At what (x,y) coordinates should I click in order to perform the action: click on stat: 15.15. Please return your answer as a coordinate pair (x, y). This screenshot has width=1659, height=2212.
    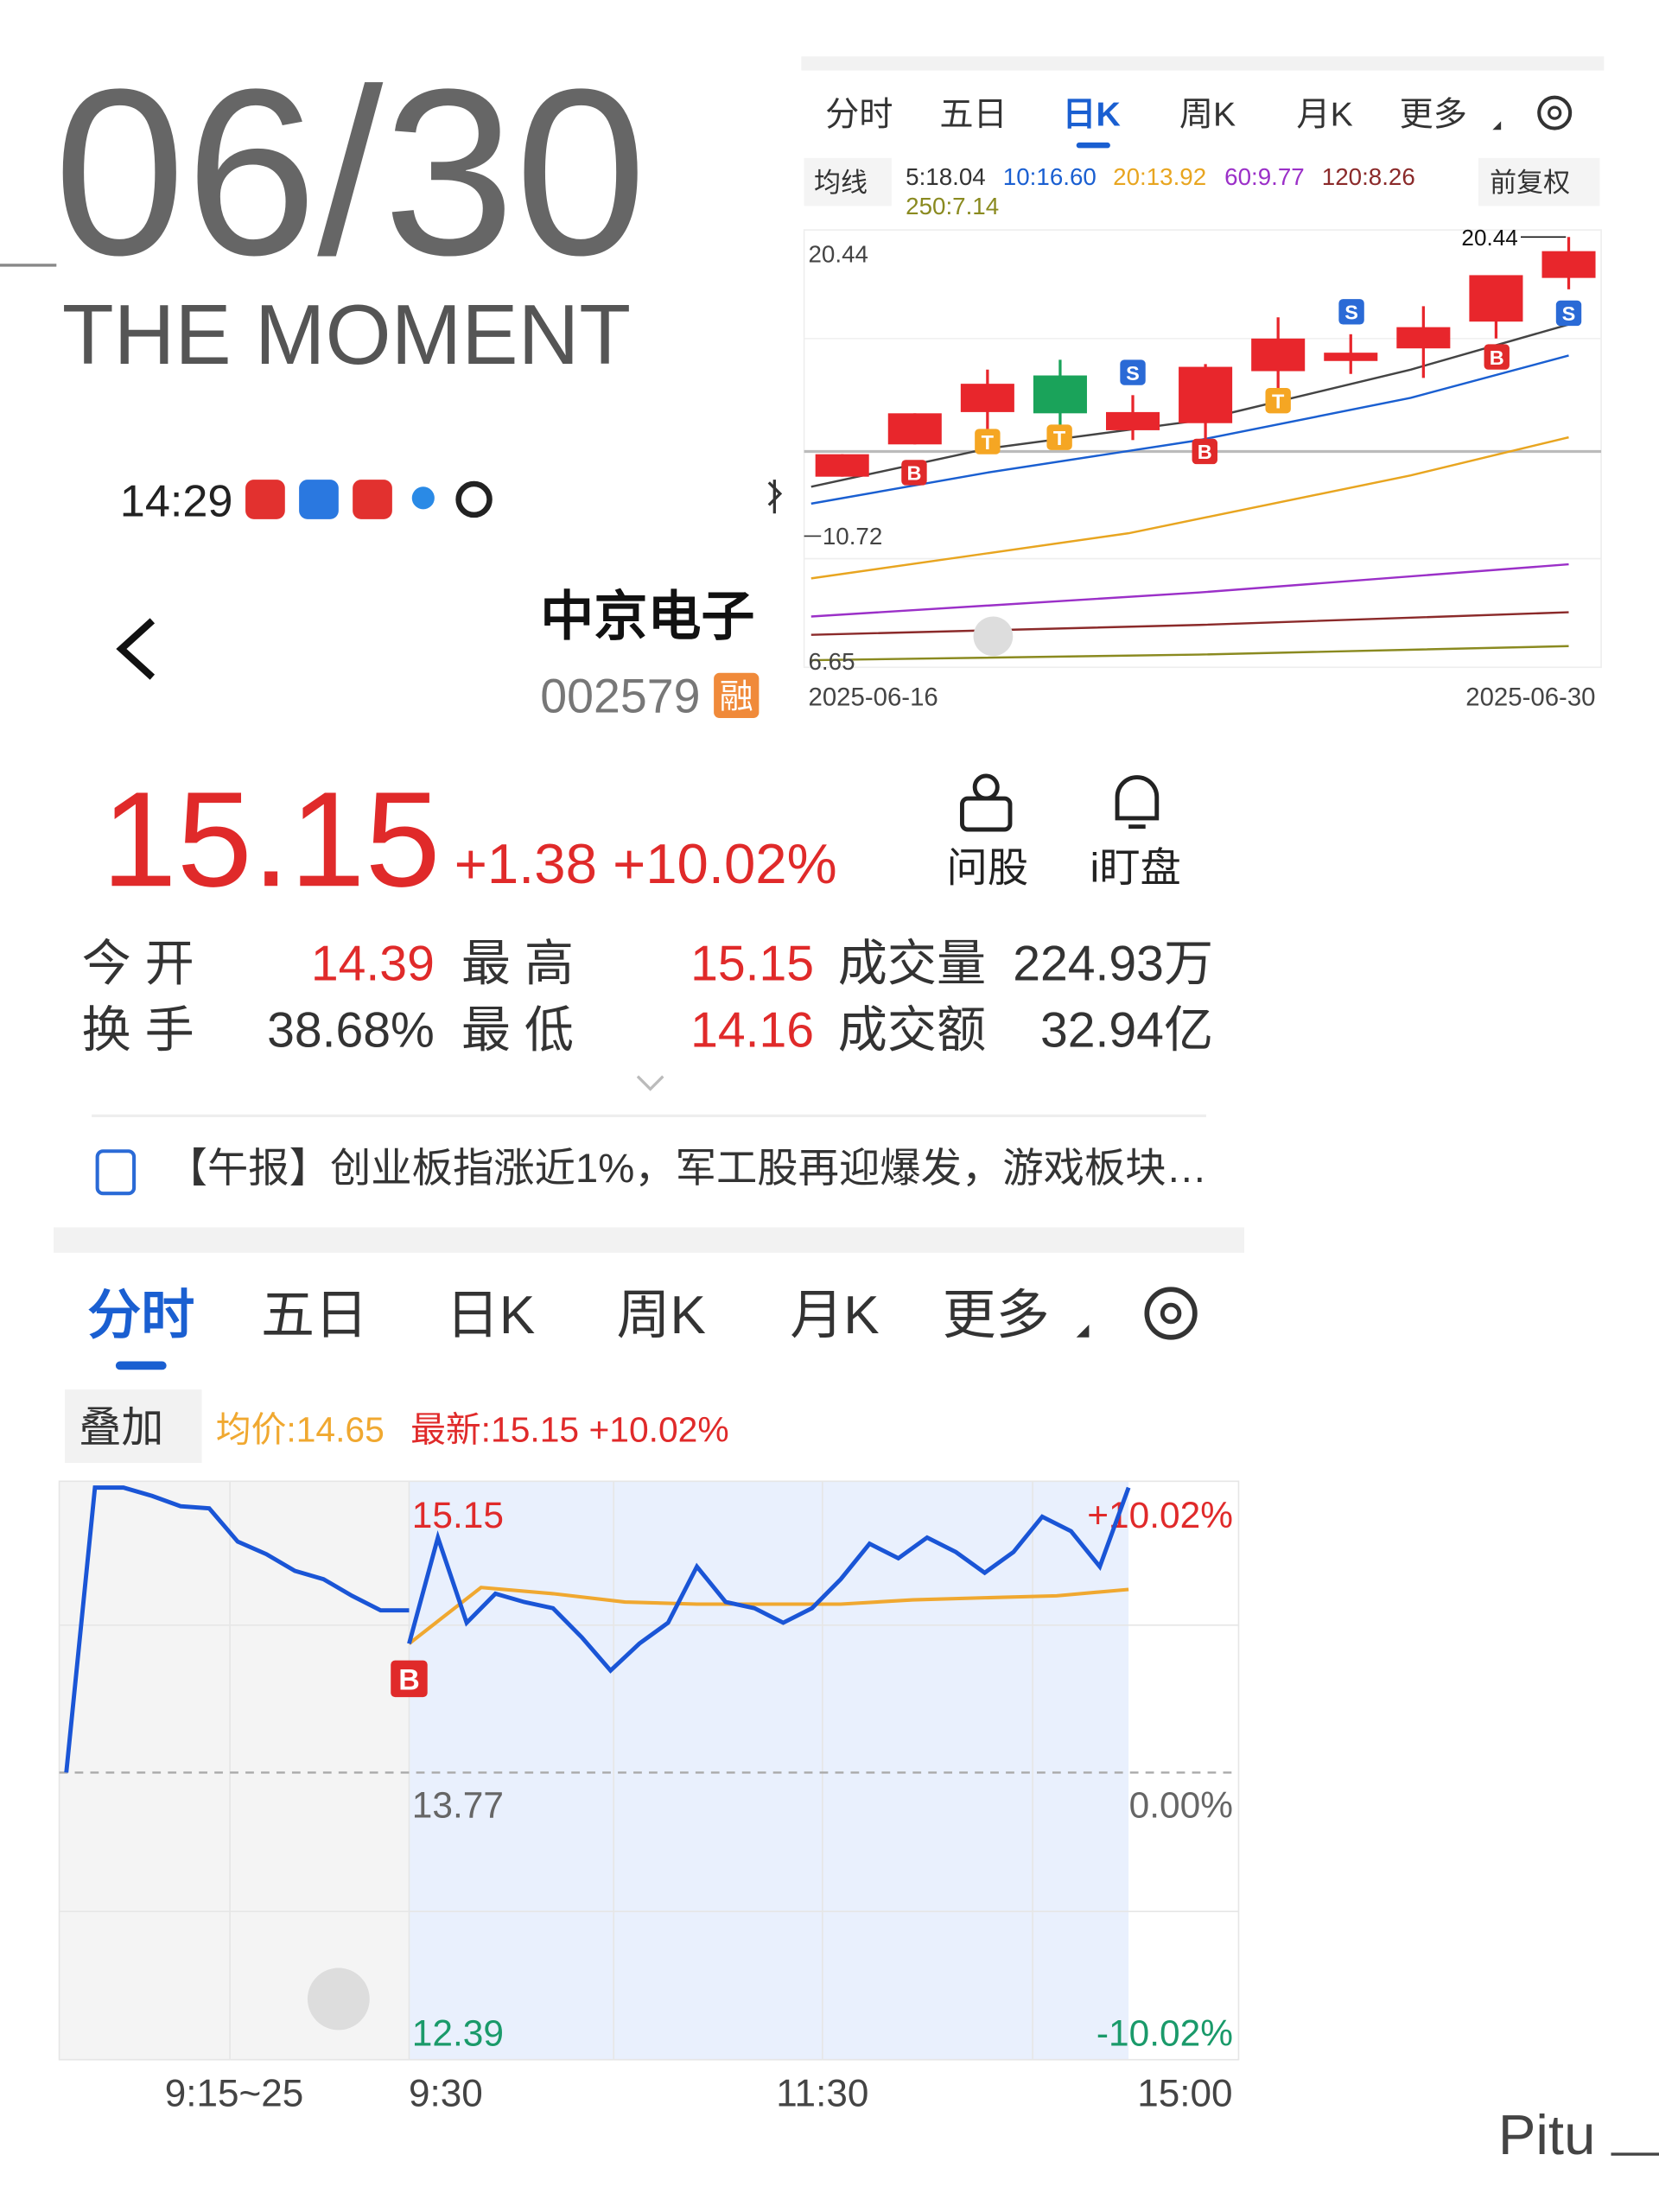
    Looking at the image, I should click on (752, 964).